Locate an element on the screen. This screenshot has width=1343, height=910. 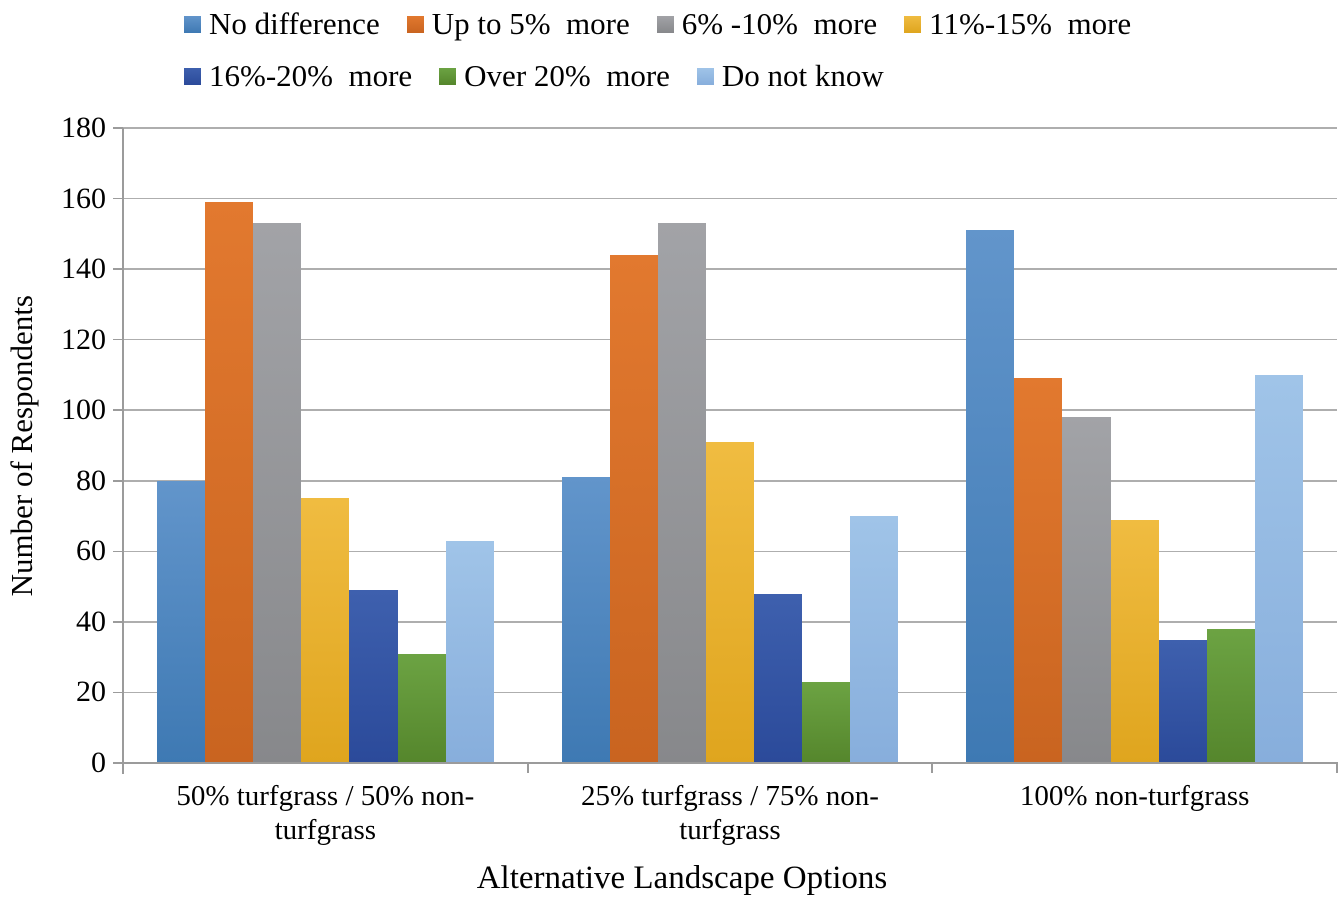
legend-item: 11%-15% more is located at coordinates (1017, 24).